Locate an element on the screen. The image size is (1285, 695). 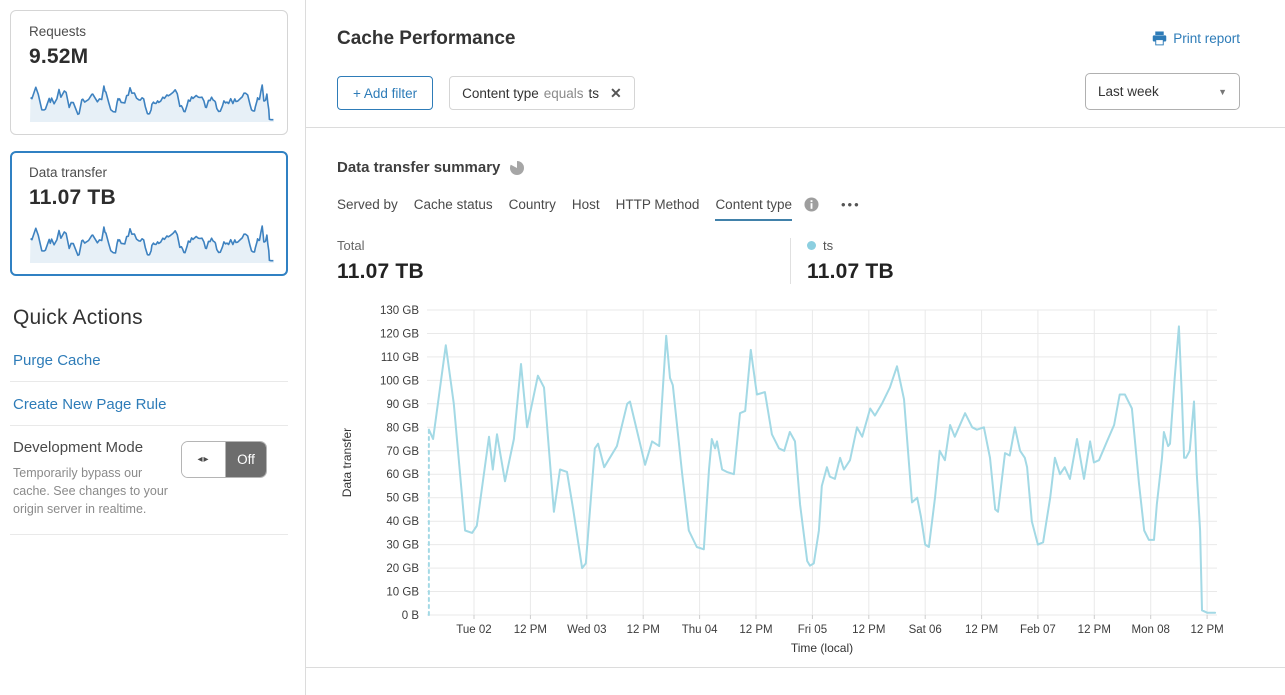
time-range-select: Last week ▼ is located at coordinates (1162, 91).